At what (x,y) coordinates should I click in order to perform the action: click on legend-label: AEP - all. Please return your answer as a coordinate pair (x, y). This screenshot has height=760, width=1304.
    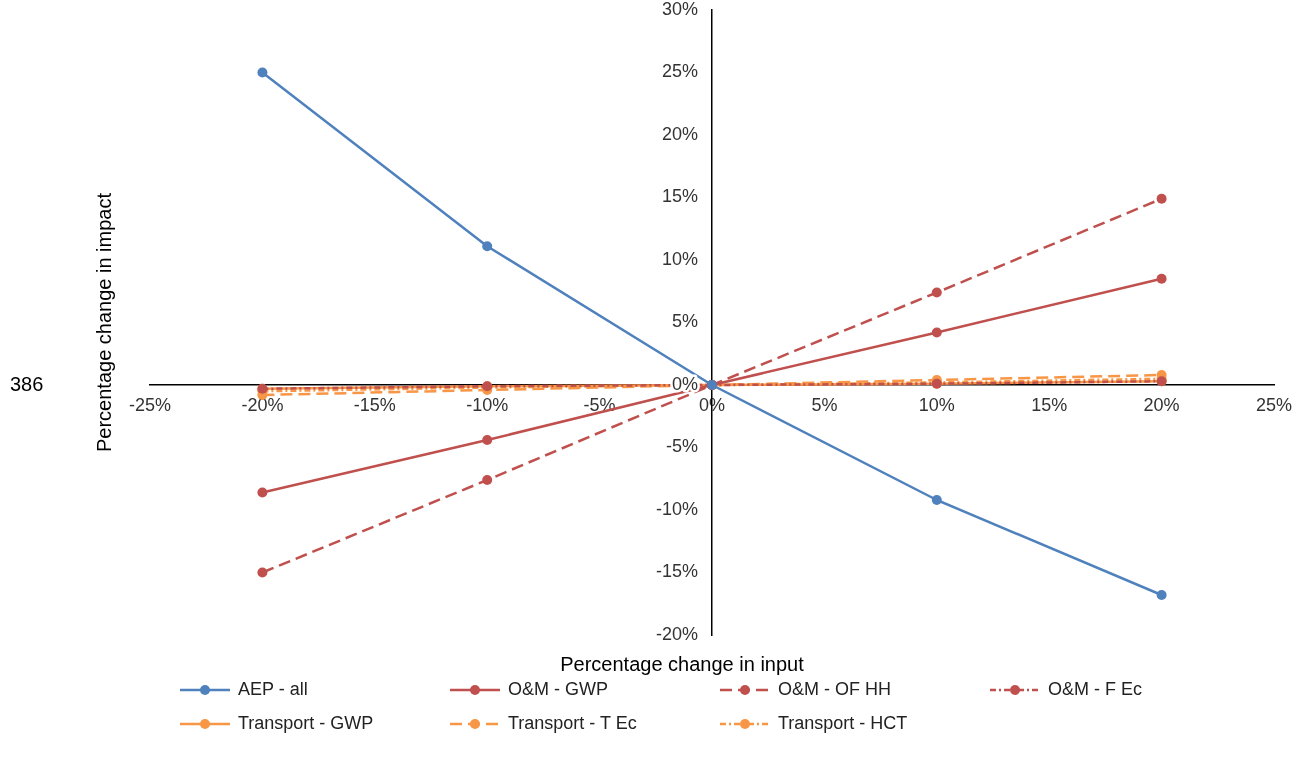
    Looking at the image, I should click on (273, 688).